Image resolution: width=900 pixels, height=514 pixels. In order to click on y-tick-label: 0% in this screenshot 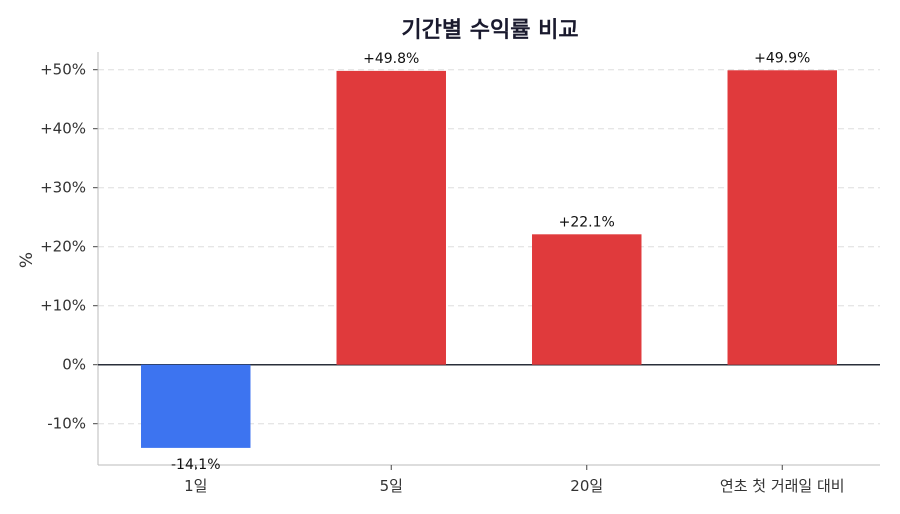, I will do `click(74, 365)`.